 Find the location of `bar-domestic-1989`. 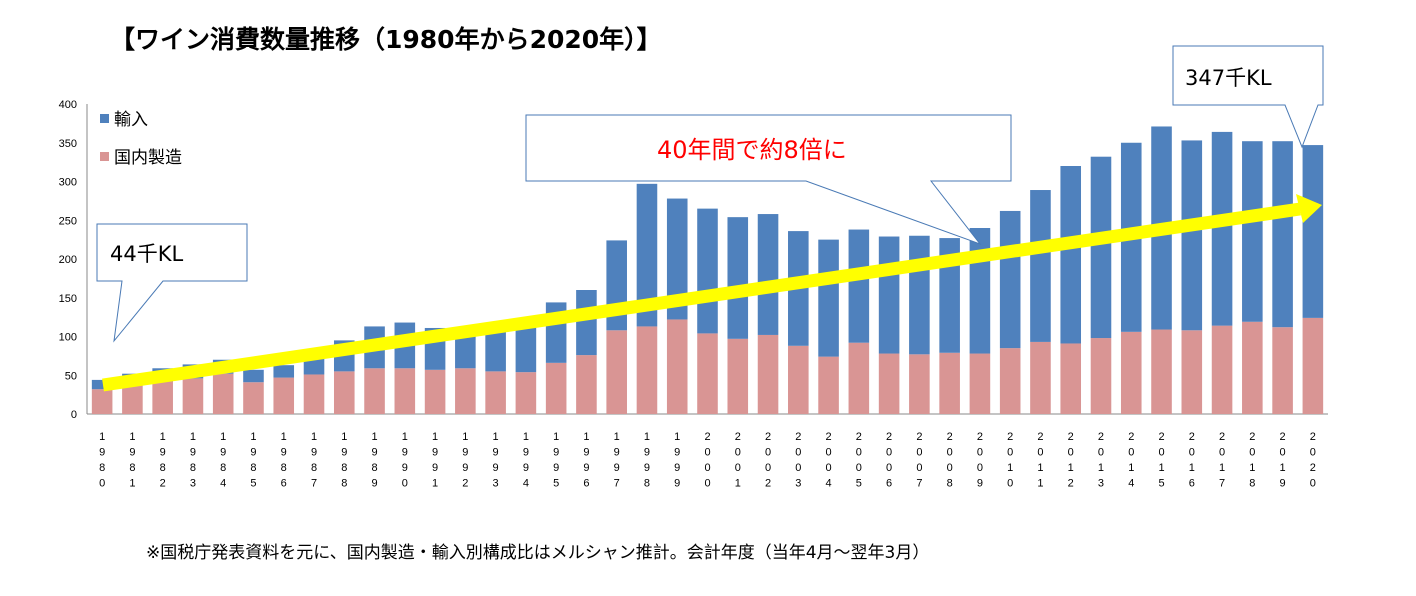

bar-domestic-1989 is located at coordinates (374, 391).